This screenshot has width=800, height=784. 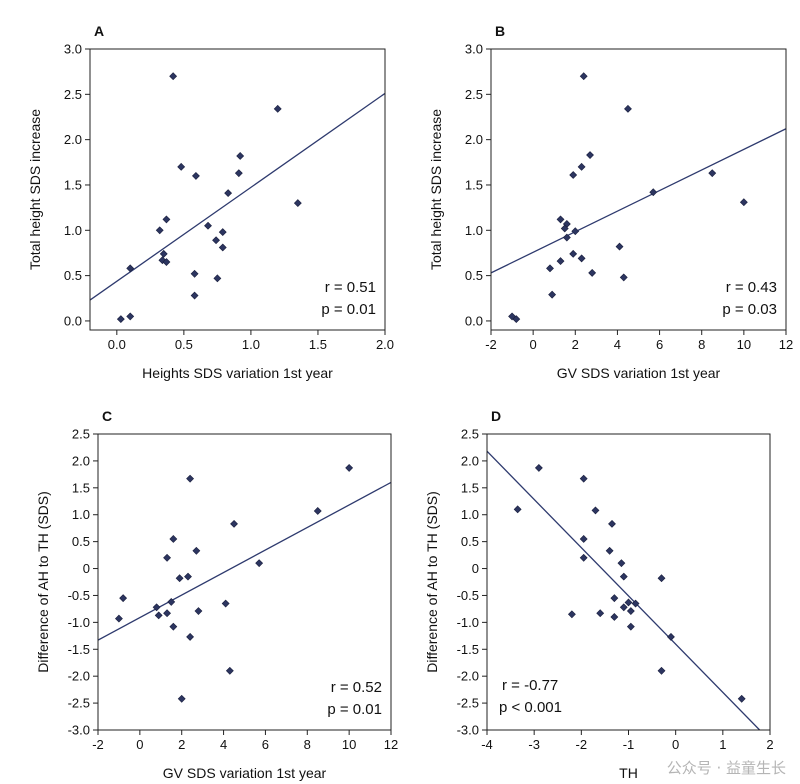 What do you see at coordinates (786, 344) in the screenshot?
I see `x-tick-label: 12` at bounding box center [786, 344].